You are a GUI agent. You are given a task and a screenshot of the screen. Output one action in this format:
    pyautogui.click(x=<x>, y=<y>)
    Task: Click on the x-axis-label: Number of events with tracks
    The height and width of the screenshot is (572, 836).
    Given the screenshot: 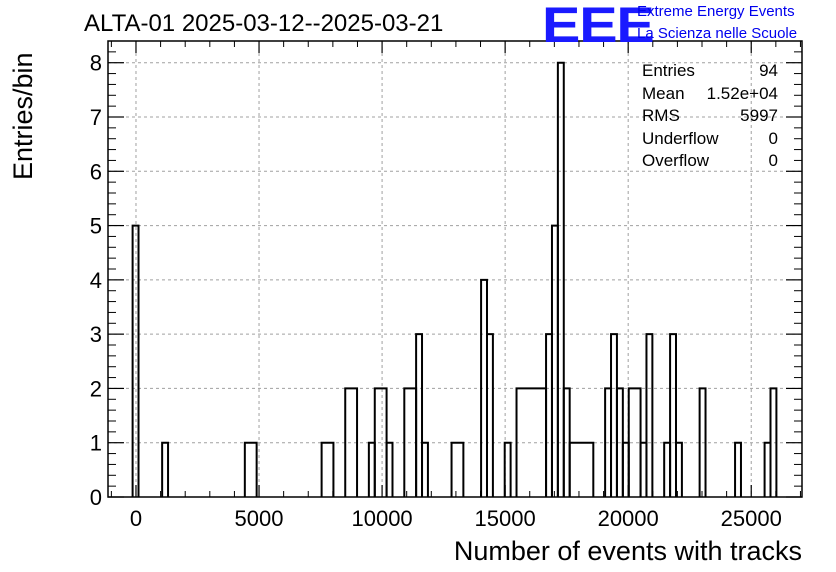 What is the action you would take?
    pyautogui.click(x=627, y=551)
    